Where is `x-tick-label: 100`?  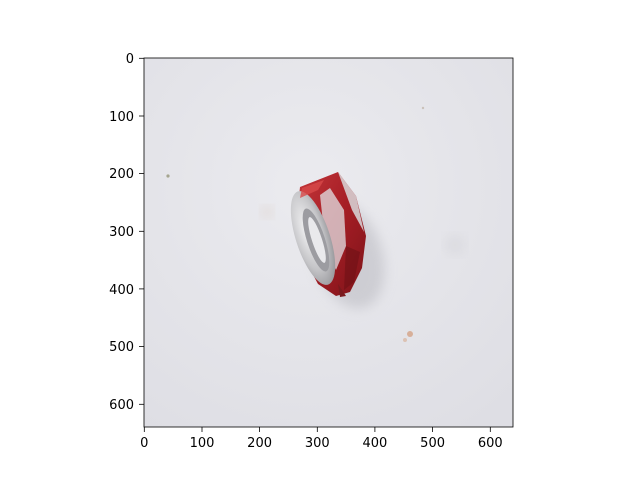
x-tick-label: 100 is located at coordinates (202, 443).